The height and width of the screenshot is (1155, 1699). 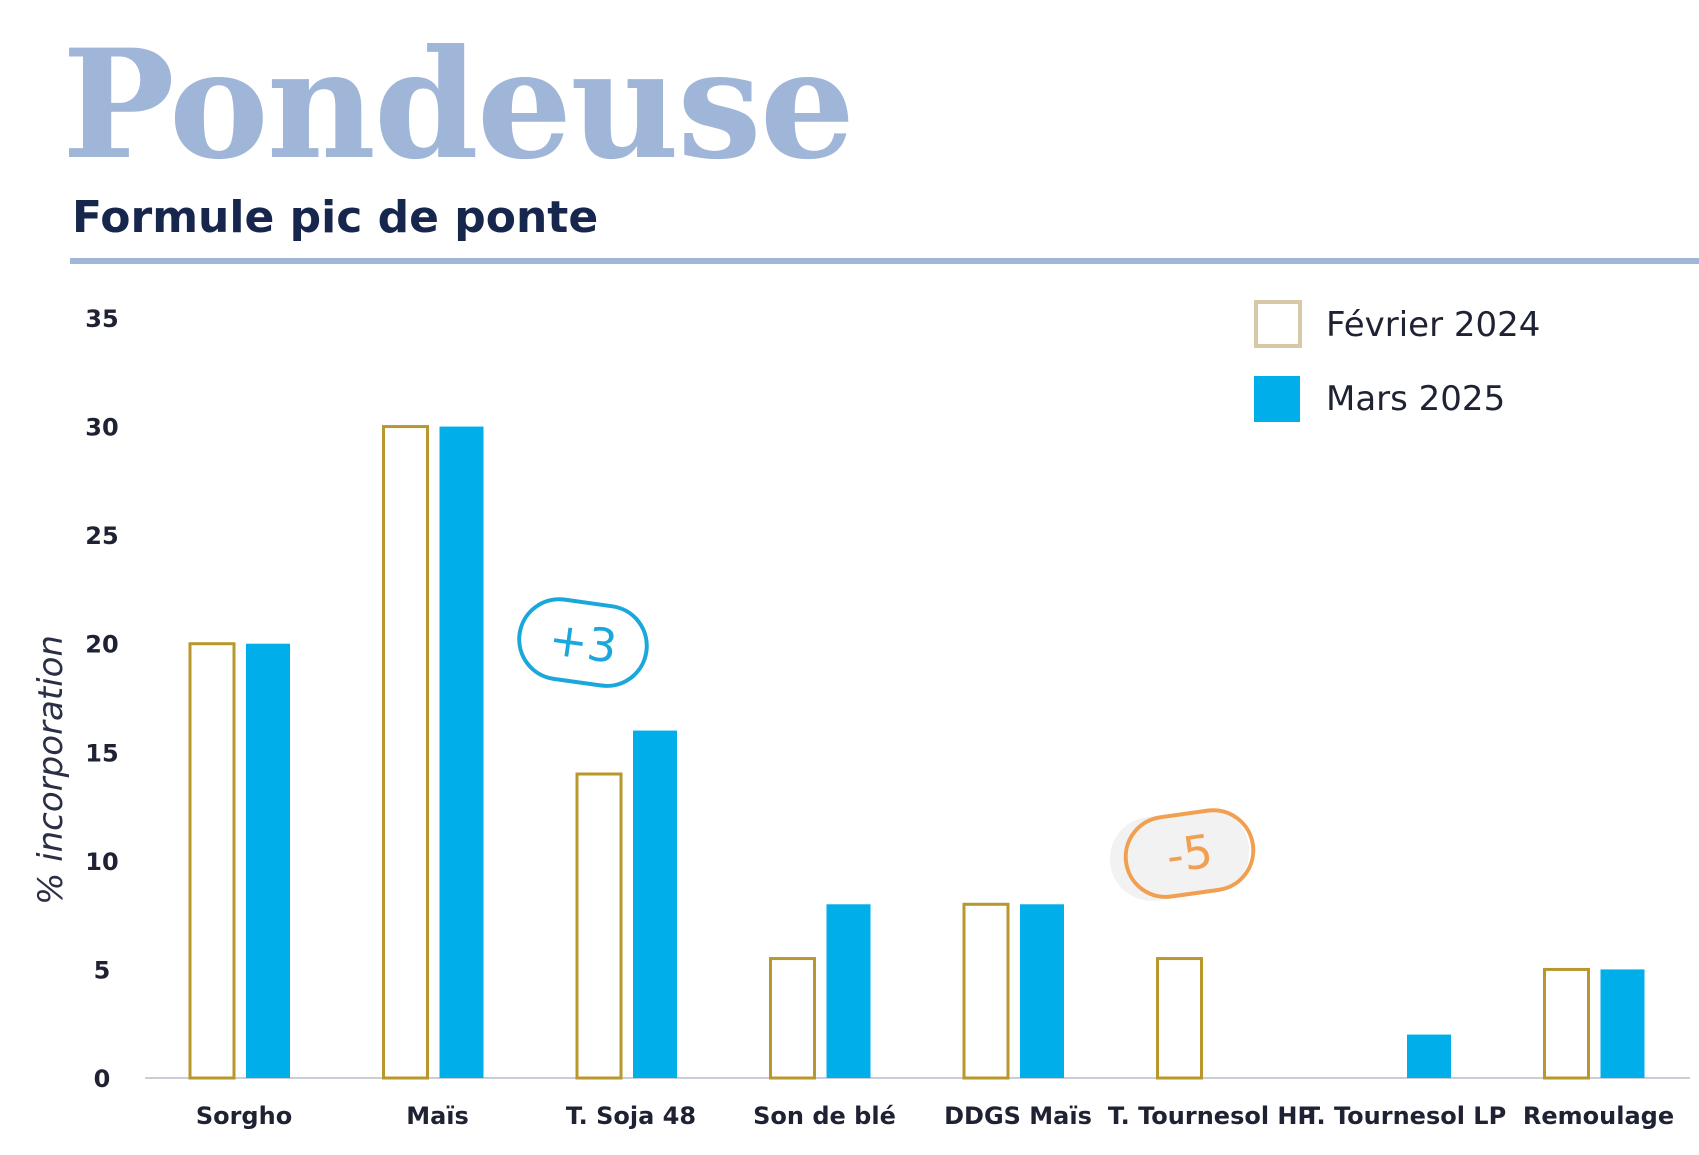 What do you see at coordinates (335, 217) in the screenshot?
I see `chart-subtitle: Formule pic de ponte` at bounding box center [335, 217].